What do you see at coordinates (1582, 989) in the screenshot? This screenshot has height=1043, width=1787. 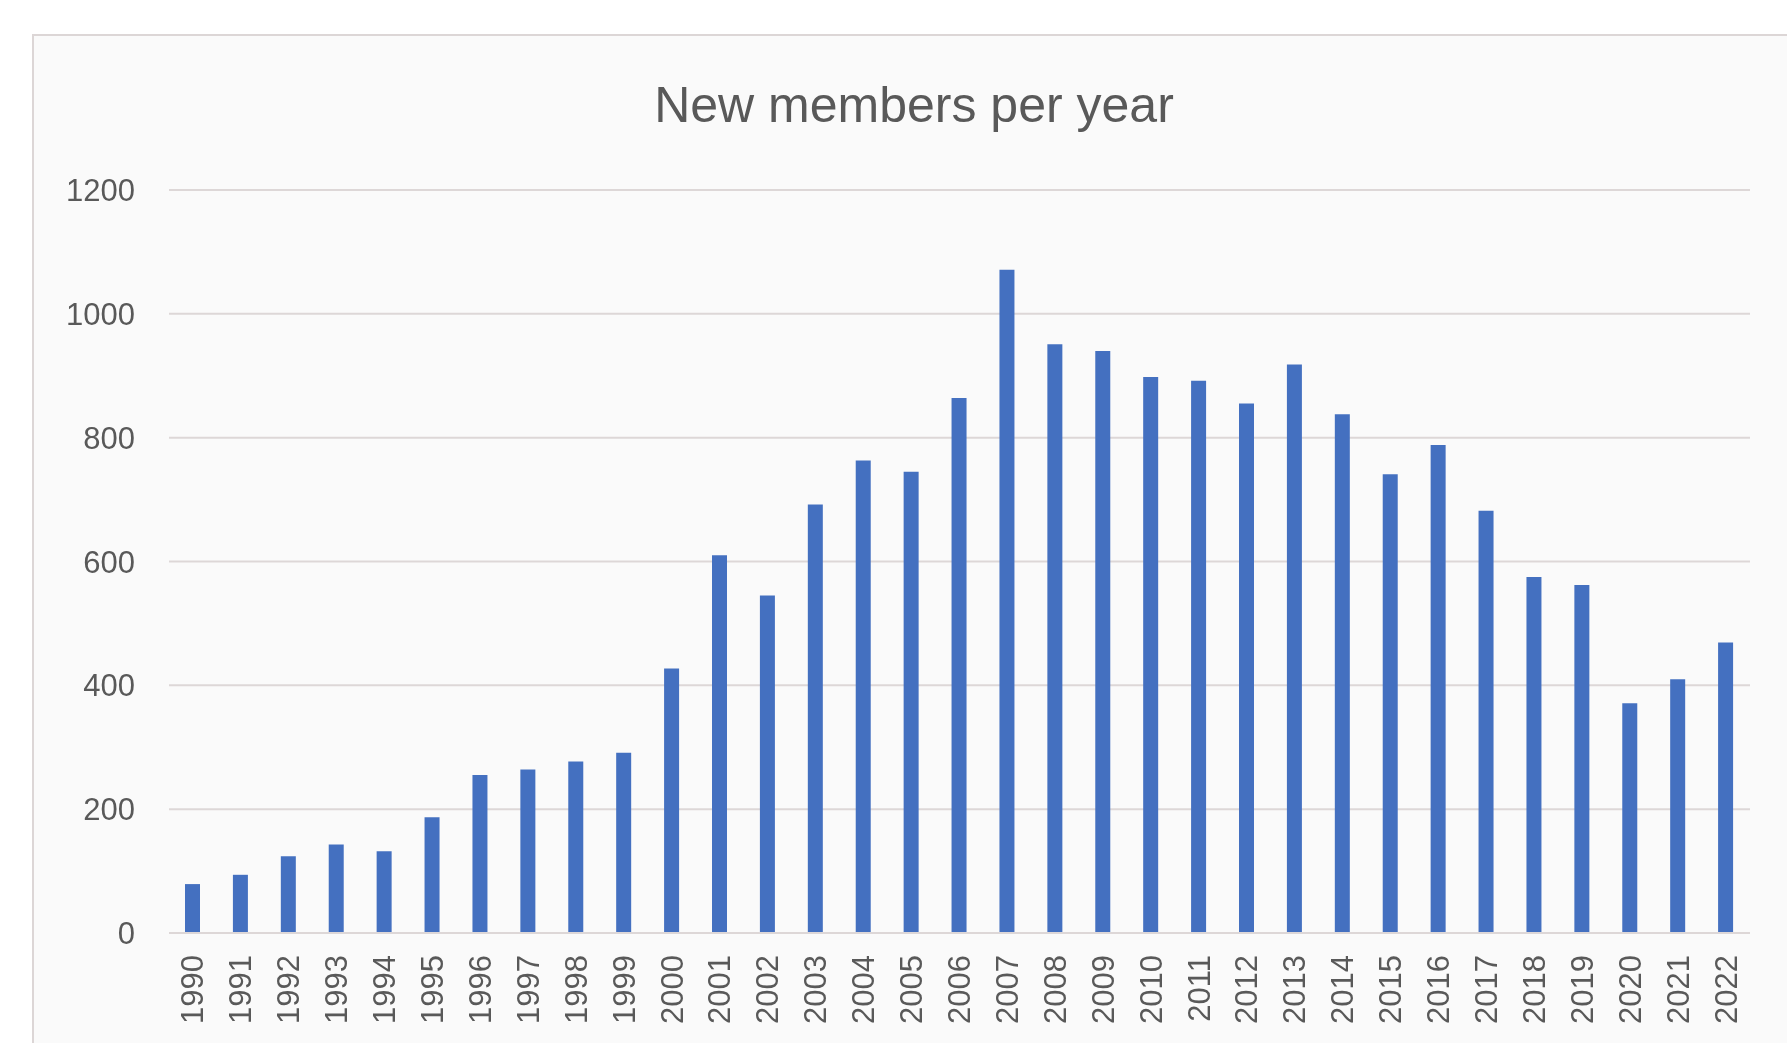 I see `x-tick-label: 2019` at bounding box center [1582, 989].